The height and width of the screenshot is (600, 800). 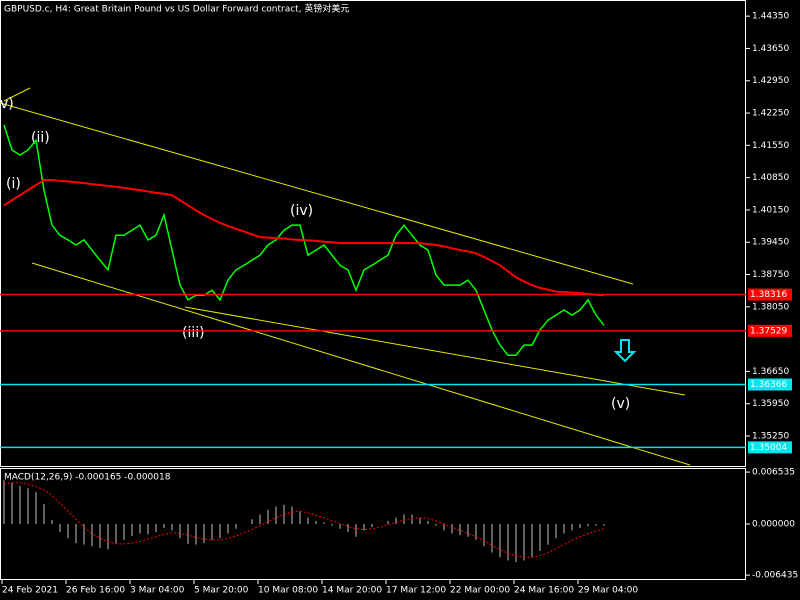 I want to click on wave-label: v), so click(x=7, y=104).